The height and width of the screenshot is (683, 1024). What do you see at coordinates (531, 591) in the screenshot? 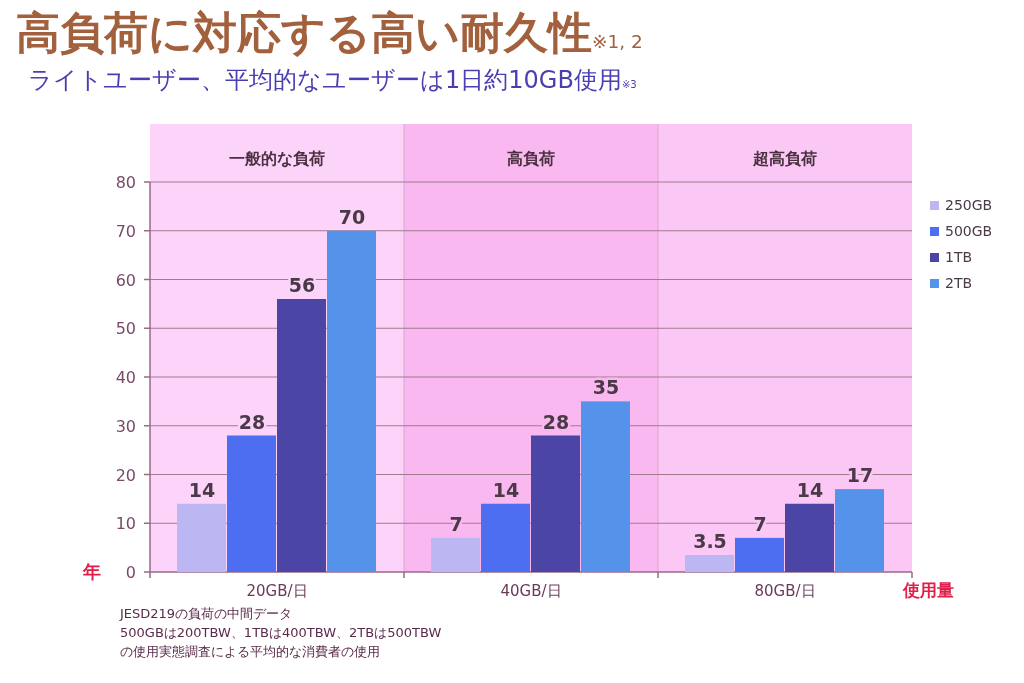
I see `x-tick-label: 40GB/日` at bounding box center [531, 591].